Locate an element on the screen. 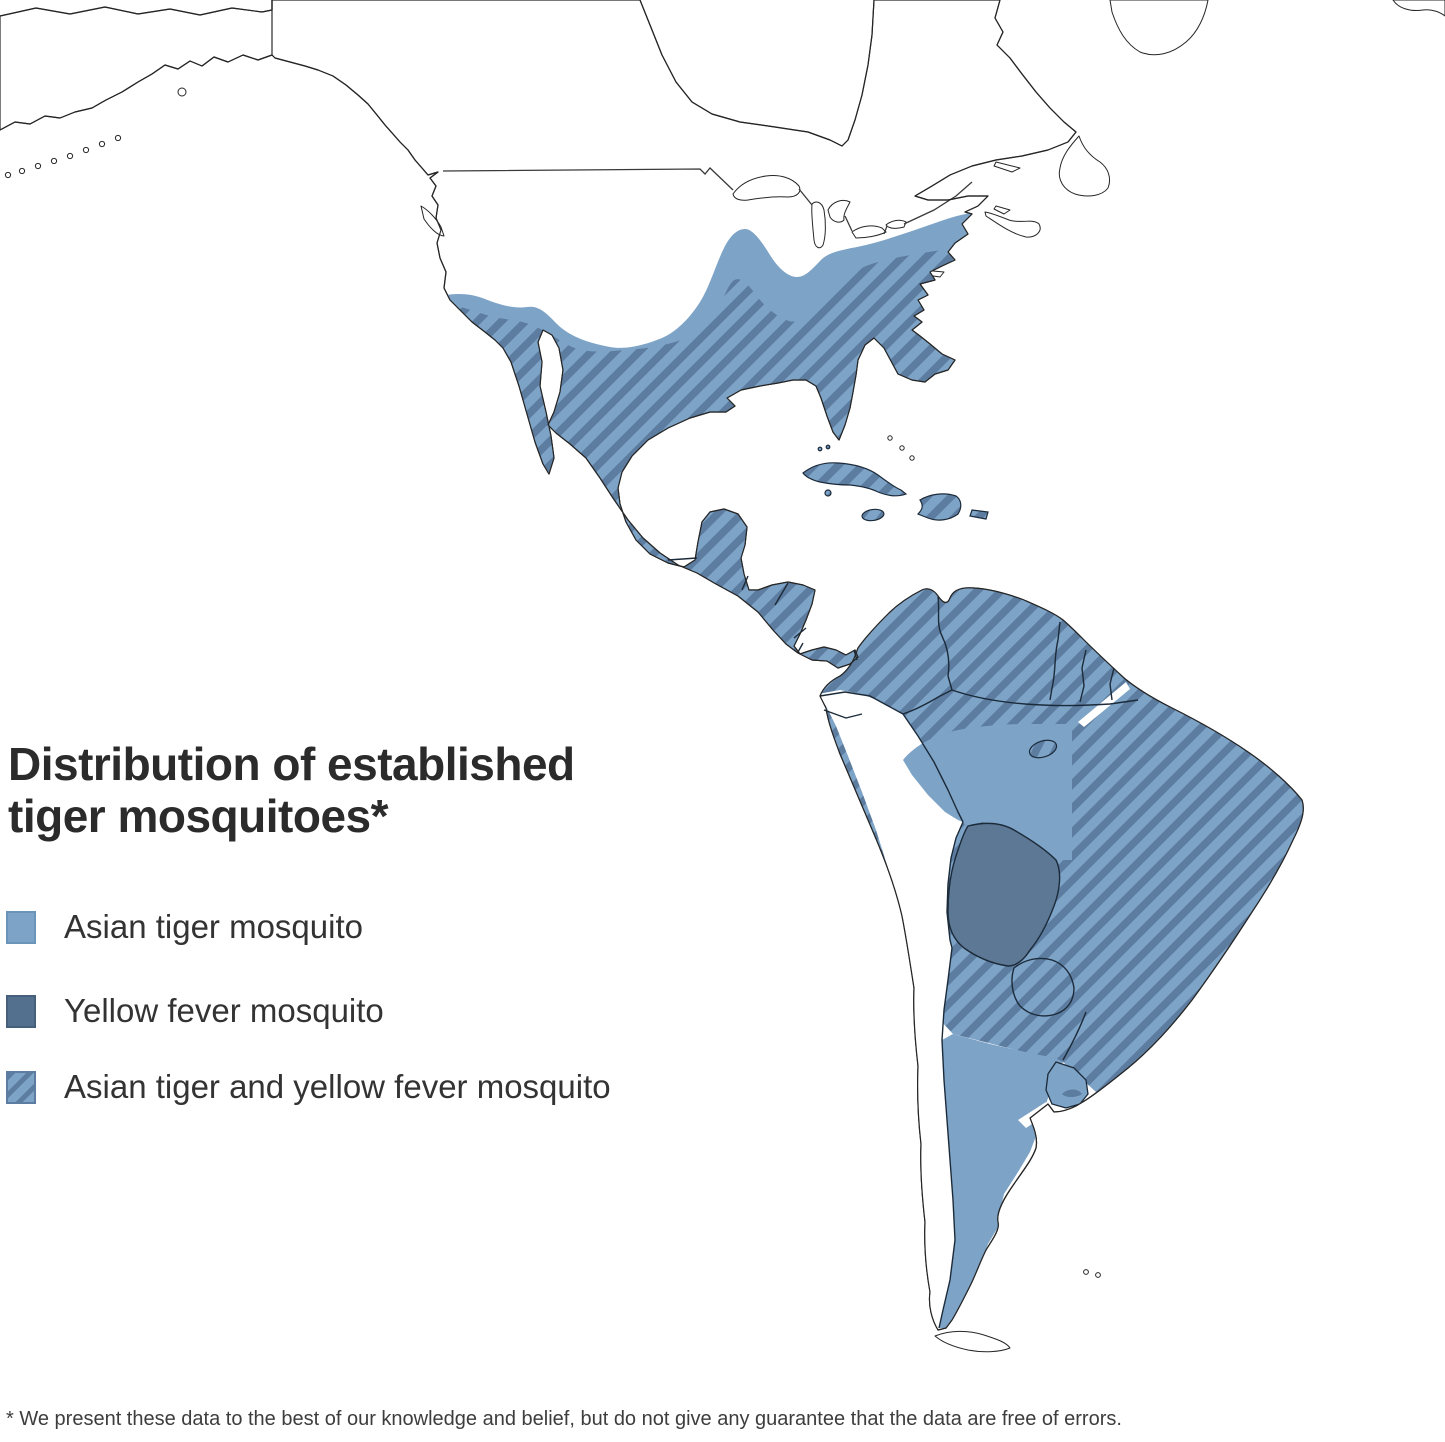  south-america-borders is located at coordinates (979, 962).